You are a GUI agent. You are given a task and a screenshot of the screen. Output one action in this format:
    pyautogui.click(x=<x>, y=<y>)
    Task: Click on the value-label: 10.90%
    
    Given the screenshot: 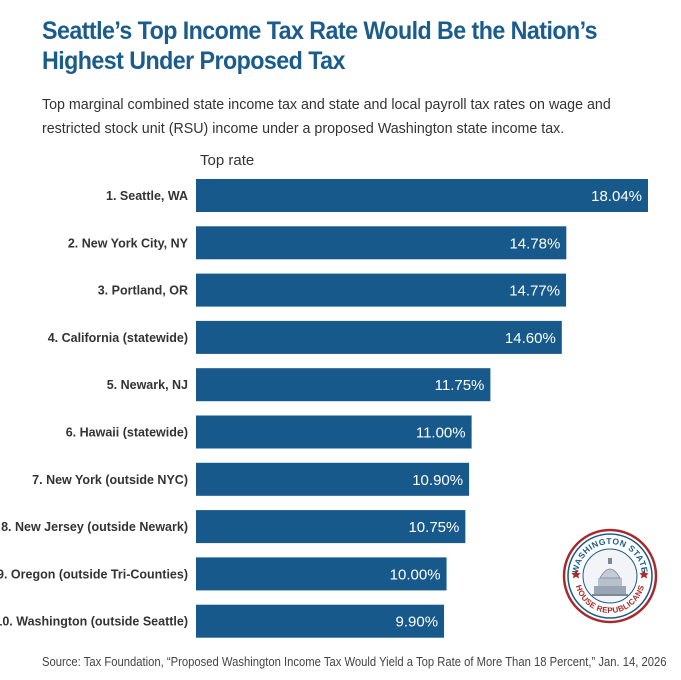 What is the action you would take?
    pyautogui.click(x=437, y=480)
    